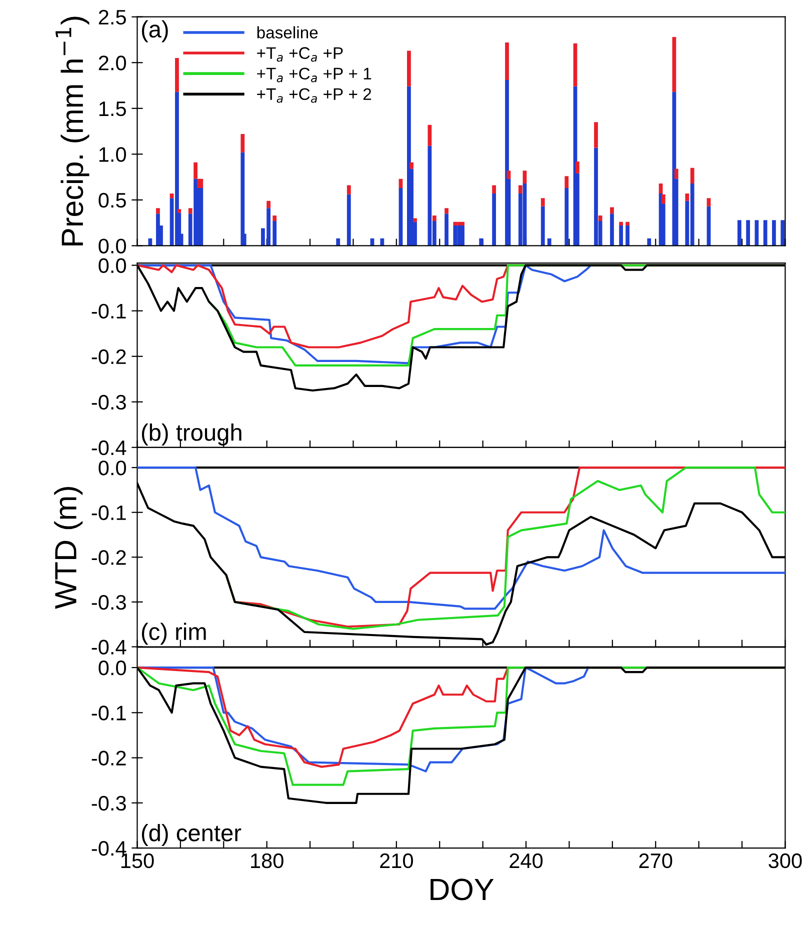 The height and width of the screenshot is (936, 812). I want to click on x-tick-label: 210, so click(396, 860).